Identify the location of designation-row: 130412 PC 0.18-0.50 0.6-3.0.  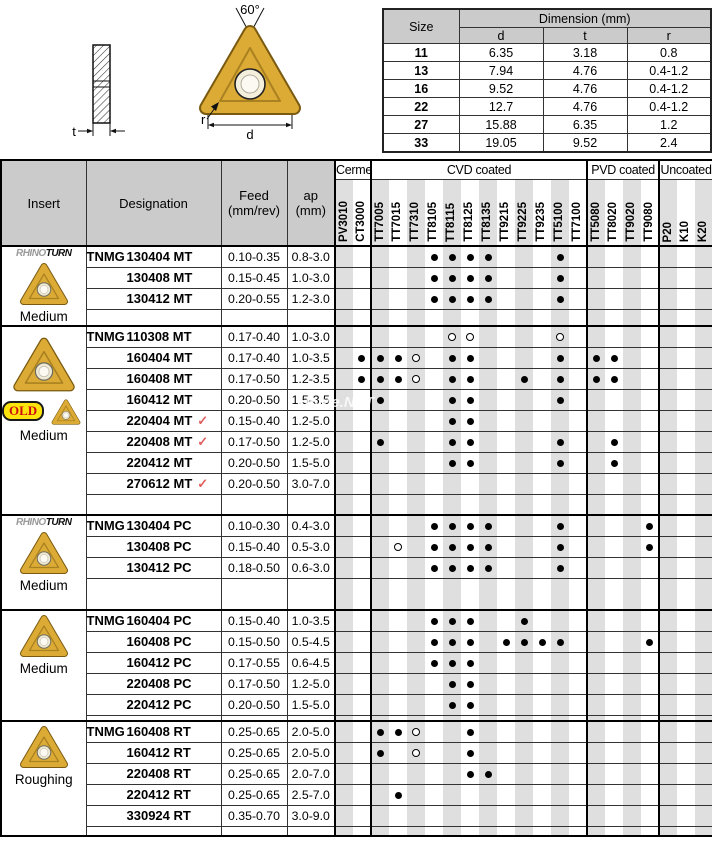
(356, 567).